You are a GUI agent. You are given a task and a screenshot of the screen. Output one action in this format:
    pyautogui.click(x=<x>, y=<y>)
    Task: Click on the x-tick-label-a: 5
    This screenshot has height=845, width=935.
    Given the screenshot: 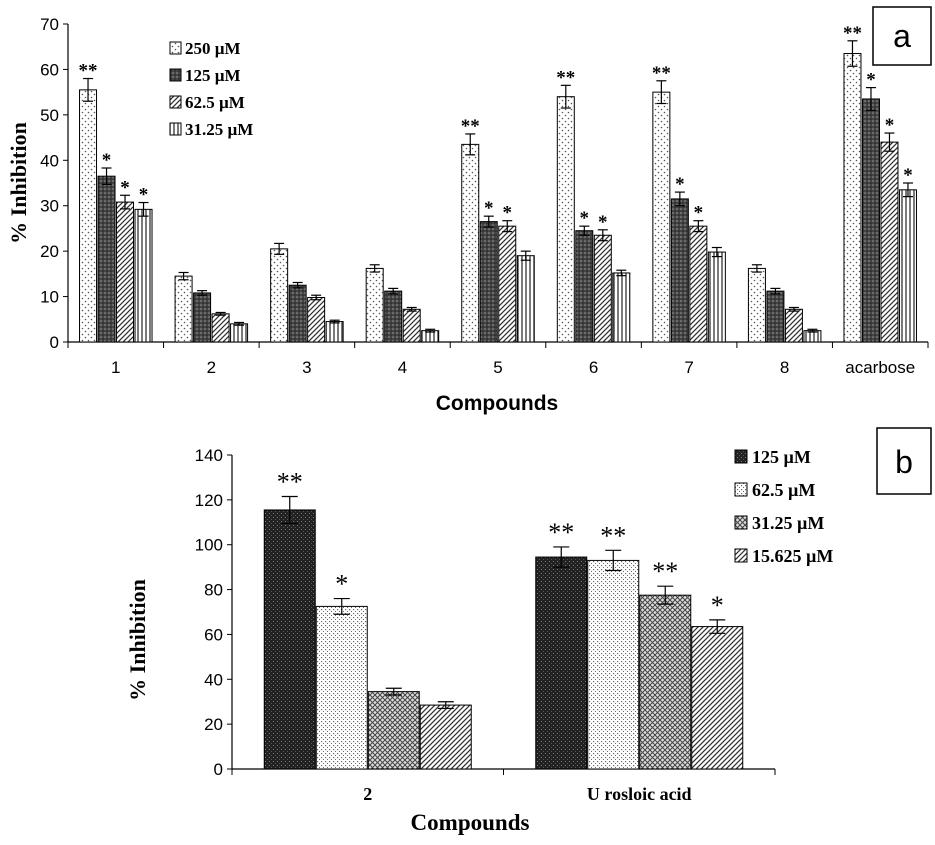 What is the action you would take?
    pyautogui.click(x=497, y=367)
    